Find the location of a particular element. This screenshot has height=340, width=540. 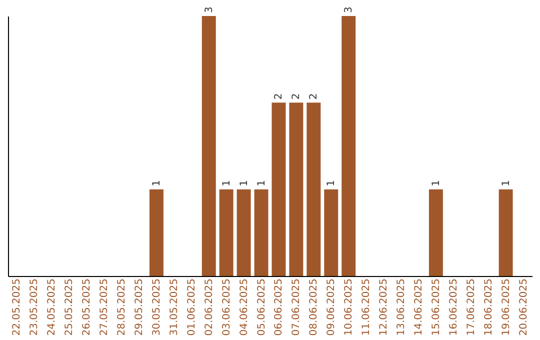

x-tick-label: 15.06.2025 is located at coordinates (436, 307).